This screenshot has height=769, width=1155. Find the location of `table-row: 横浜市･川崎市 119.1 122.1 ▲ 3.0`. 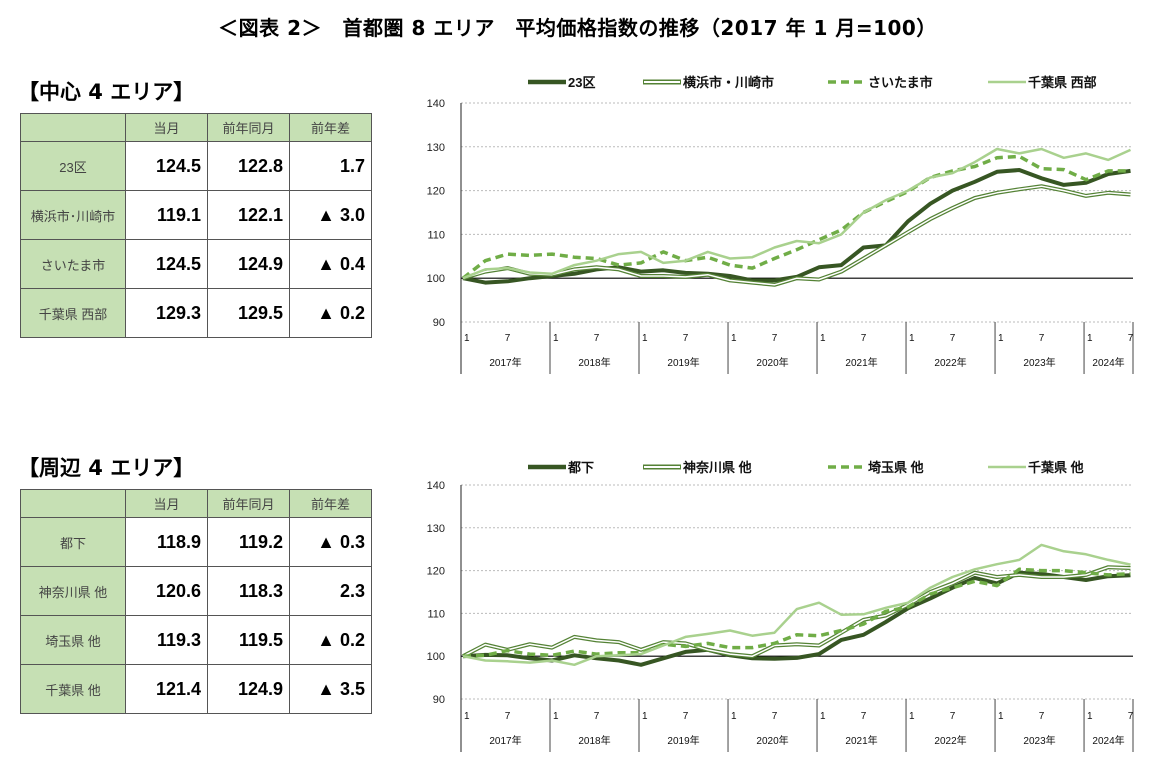

table-row: 横浜市･川崎市 119.1 122.1 ▲ 3.0 is located at coordinates (196, 215).